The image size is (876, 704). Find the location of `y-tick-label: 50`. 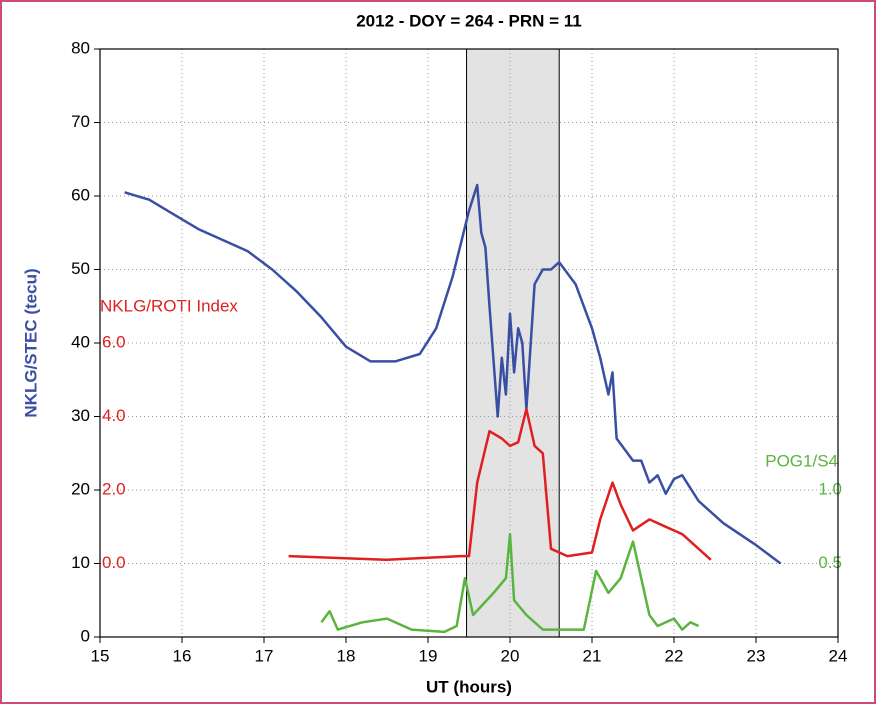

y-tick-label: 50 is located at coordinates (80, 268).